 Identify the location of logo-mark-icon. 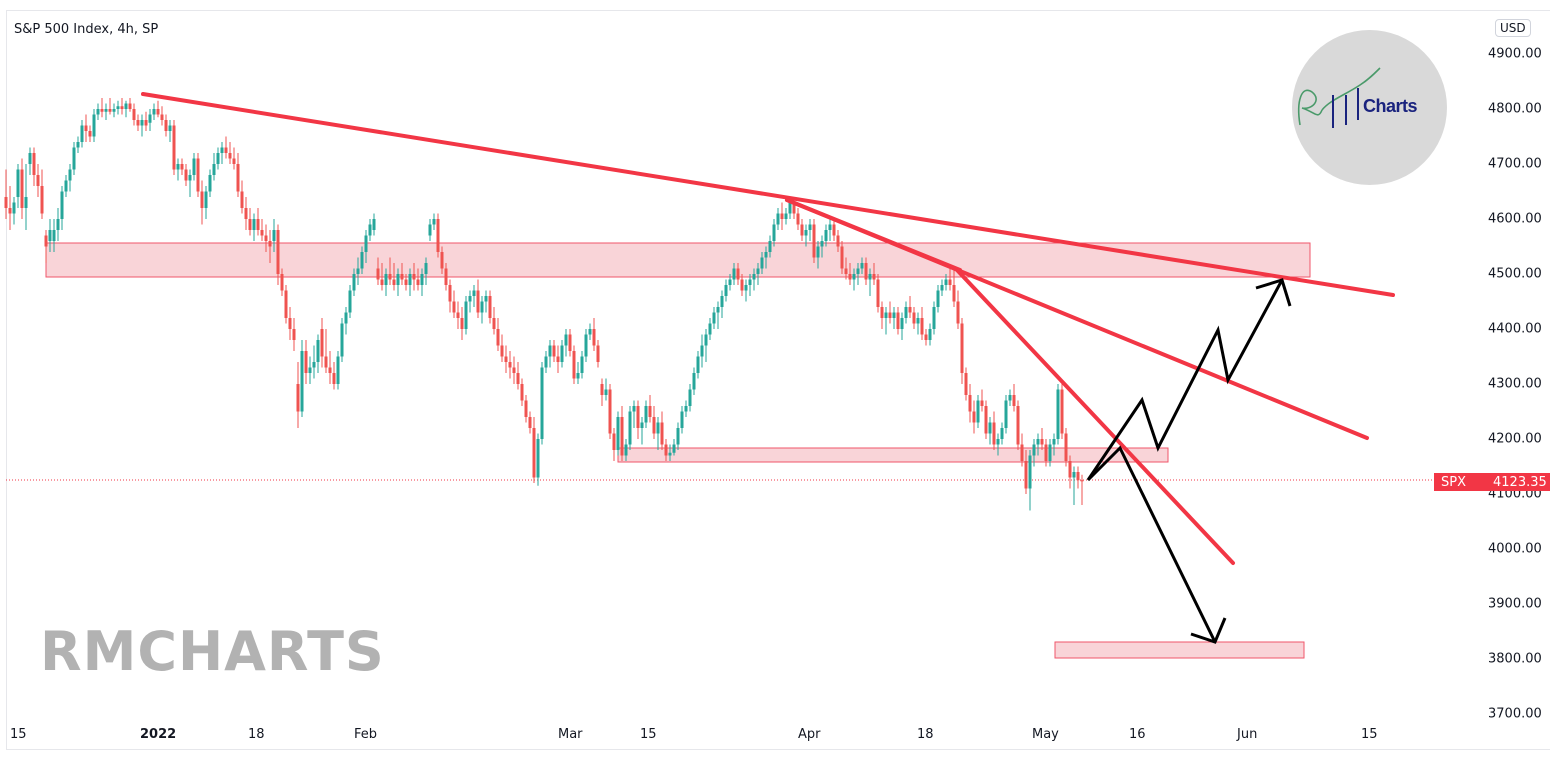
(1339, 97).